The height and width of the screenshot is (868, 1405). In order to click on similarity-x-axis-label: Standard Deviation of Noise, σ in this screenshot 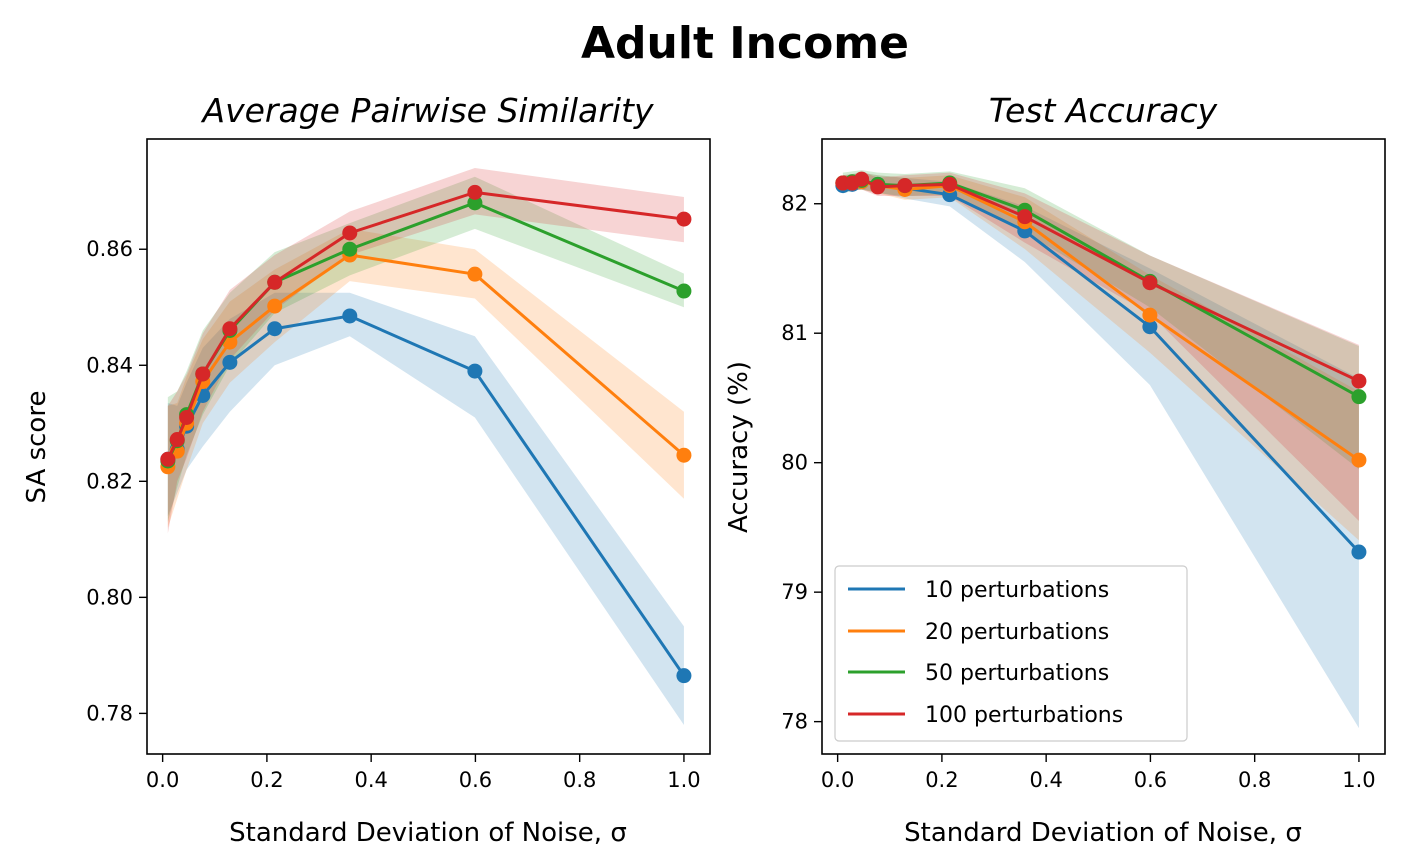, I will do `click(428, 833)`.